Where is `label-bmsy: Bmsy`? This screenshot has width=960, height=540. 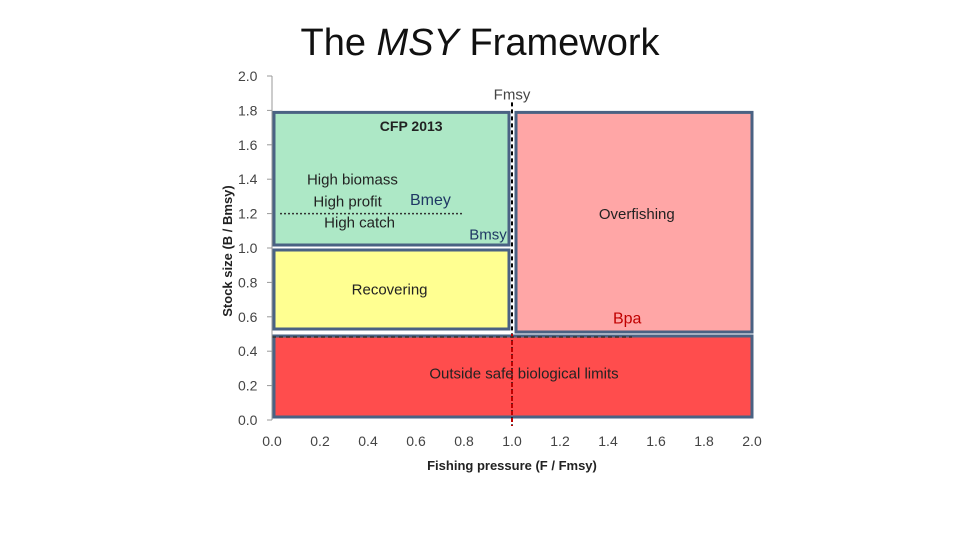 label-bmsy: Bmsy is located at coordinates (488, 234).